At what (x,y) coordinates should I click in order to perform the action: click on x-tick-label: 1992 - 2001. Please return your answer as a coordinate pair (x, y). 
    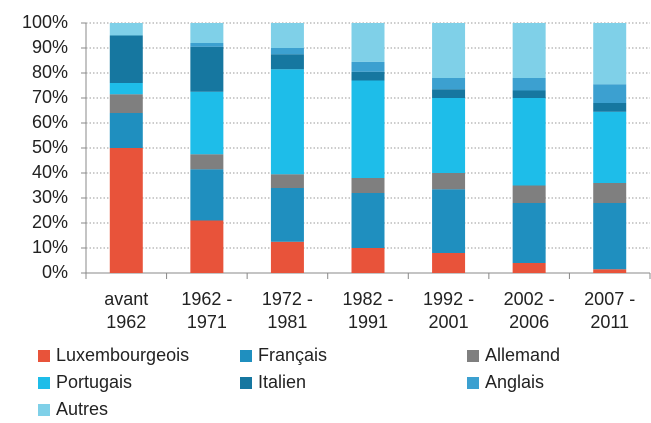
    Looking at the image, I should click on (449, 310).